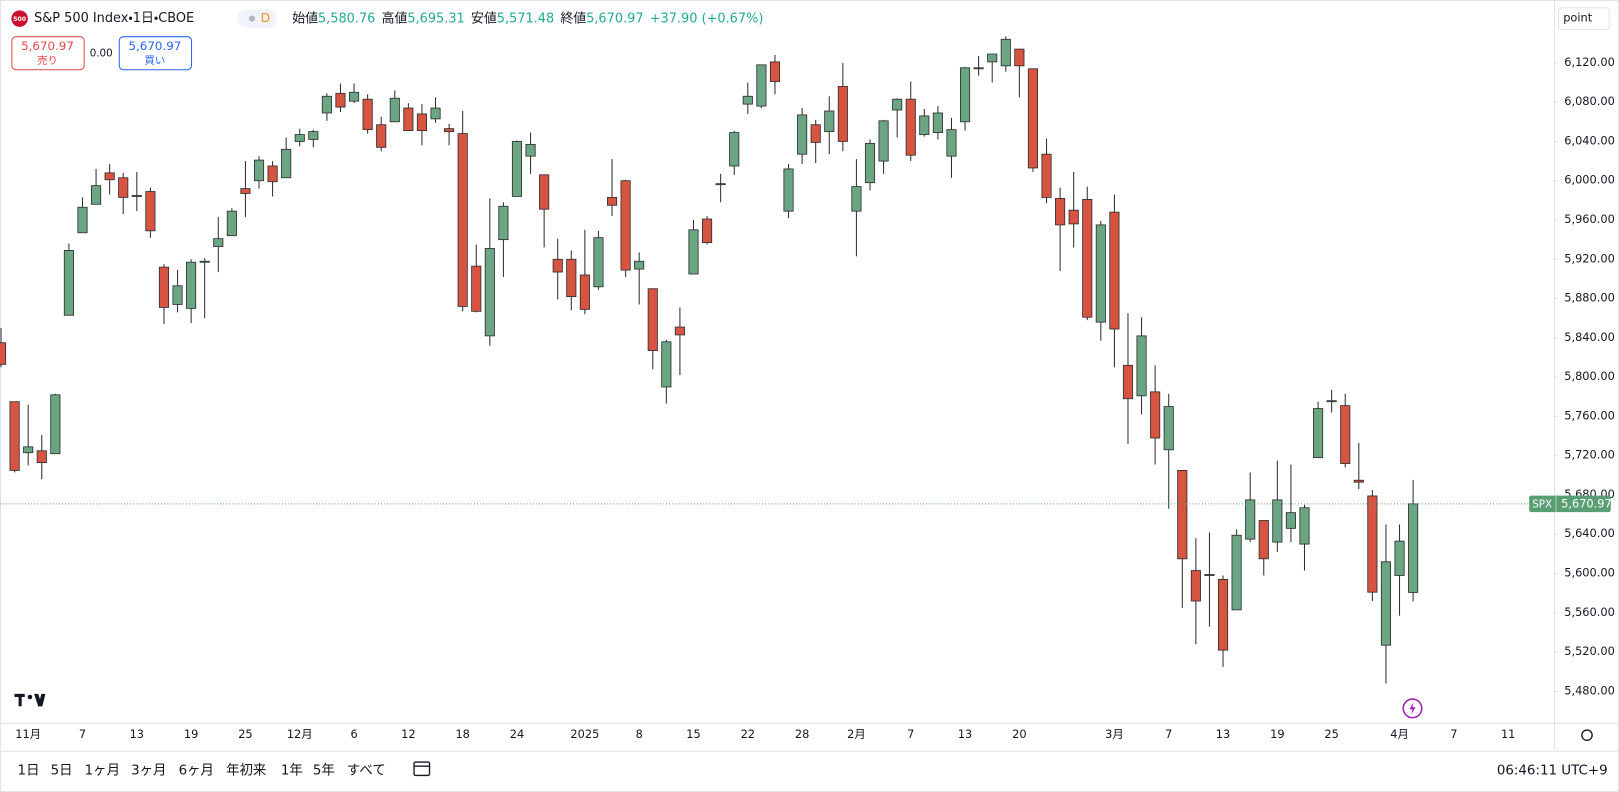  Describe the element at coordinates (573, 18) in the screenshot. I see `ohlc-label: 終値` at that location.